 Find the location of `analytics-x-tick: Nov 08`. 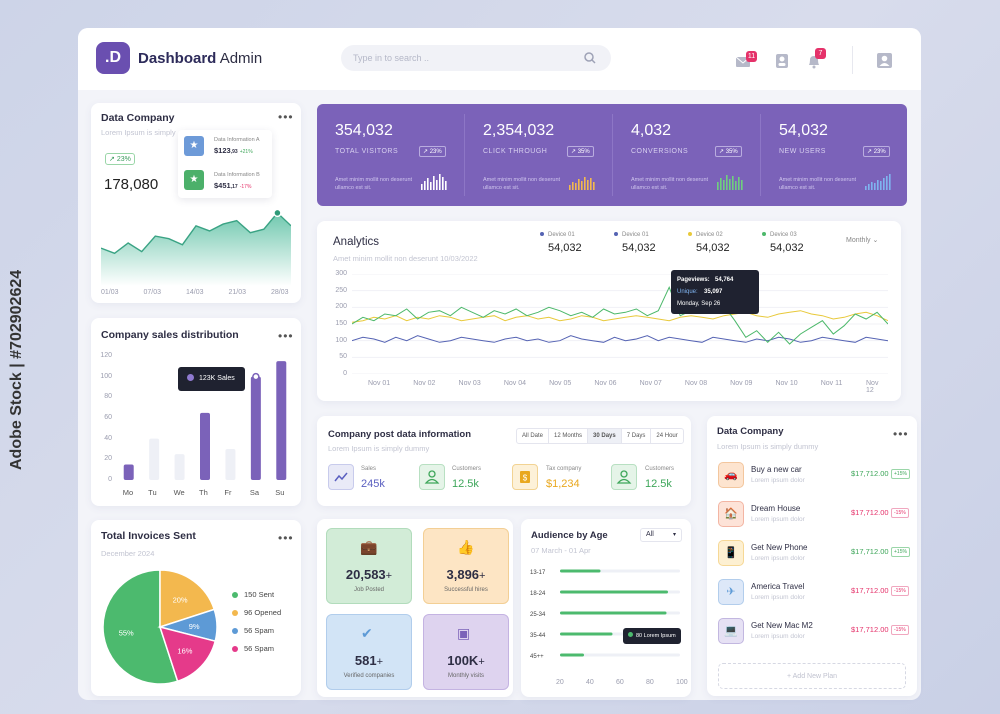

analytics-x-tick: Nov 08 is located at coordinates (696, 383).